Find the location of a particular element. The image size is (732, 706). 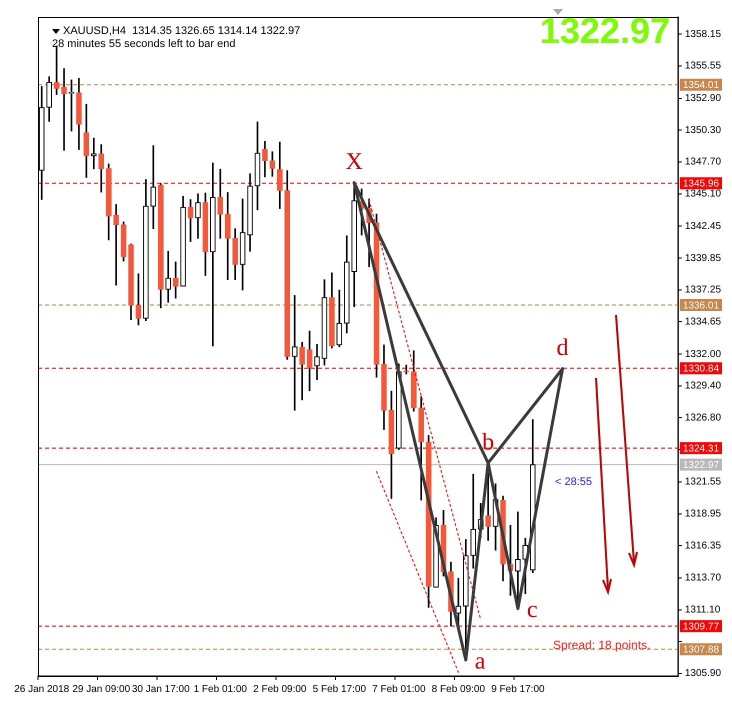

ref-line-label: 1307.88 is located at coordinates (701, 650).